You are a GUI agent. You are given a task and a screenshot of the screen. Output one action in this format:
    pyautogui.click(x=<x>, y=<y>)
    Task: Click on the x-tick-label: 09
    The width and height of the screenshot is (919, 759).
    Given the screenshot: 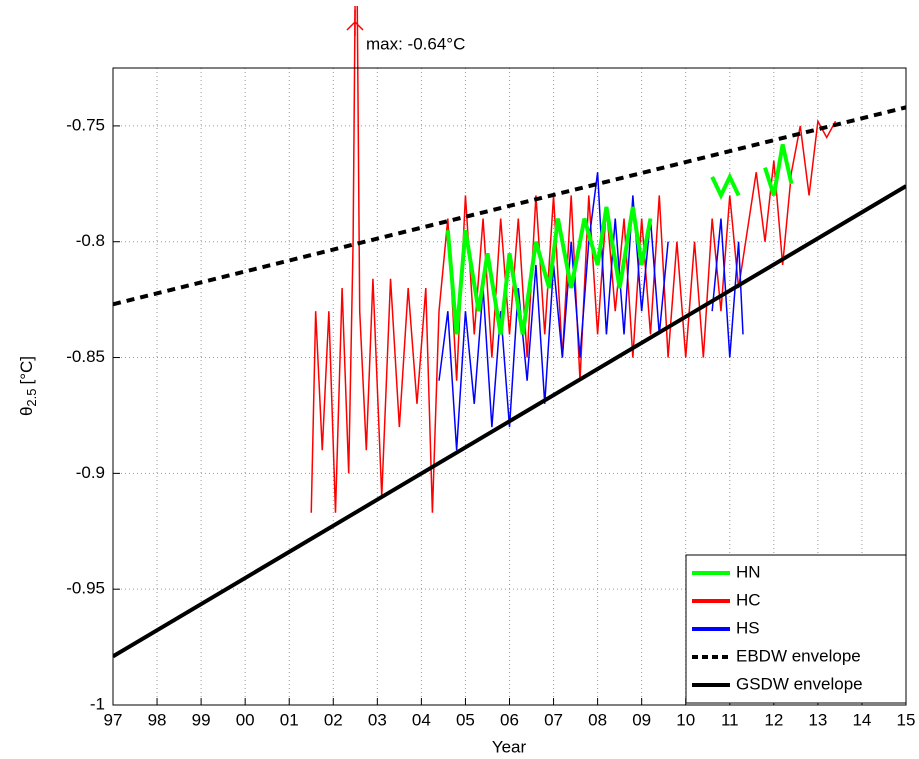 What is the action you would take?
    pyautogui.click(x=641, y=719)
    